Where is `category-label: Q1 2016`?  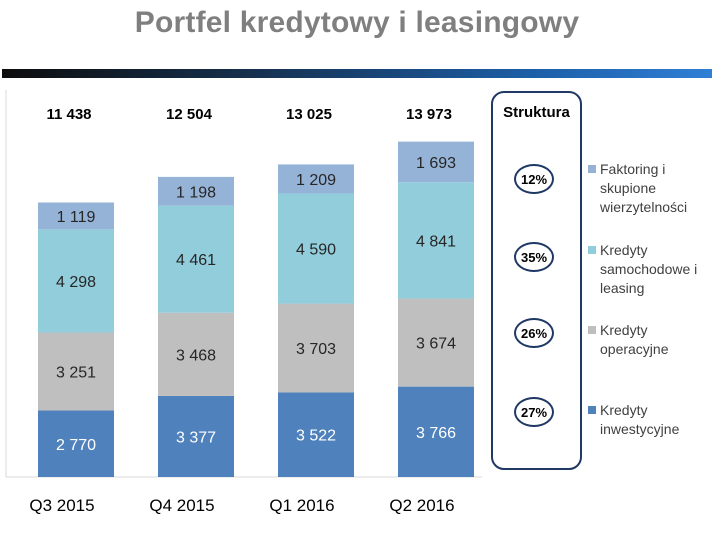 category-label: Q1 2016 is located at coordinates (301, 505).